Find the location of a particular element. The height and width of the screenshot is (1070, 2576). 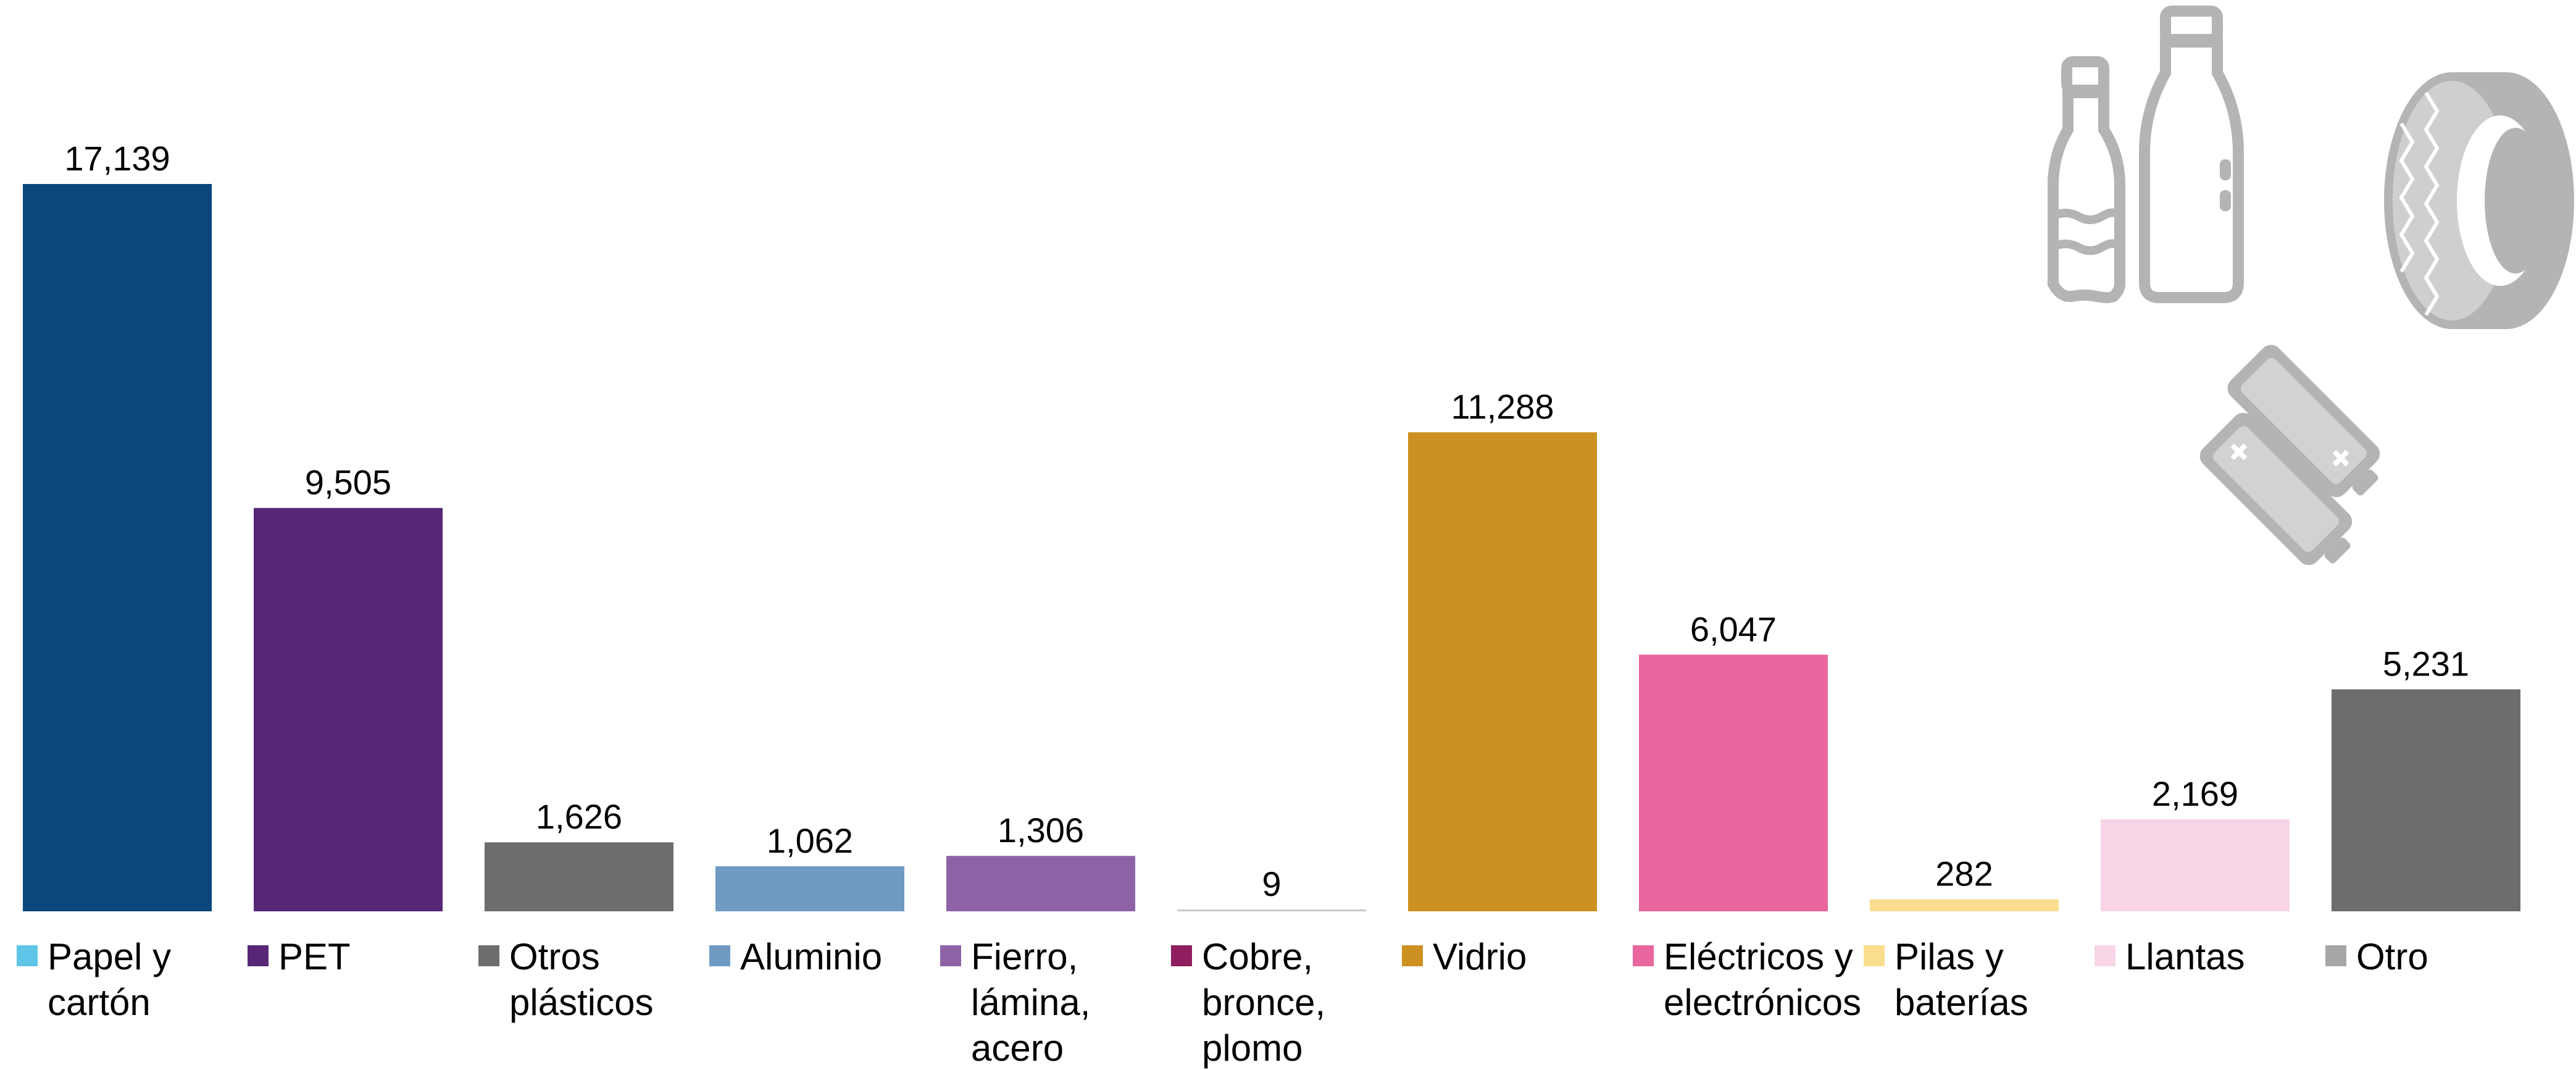

legend-item-10: Otro is located at coordinates (2377, 957).